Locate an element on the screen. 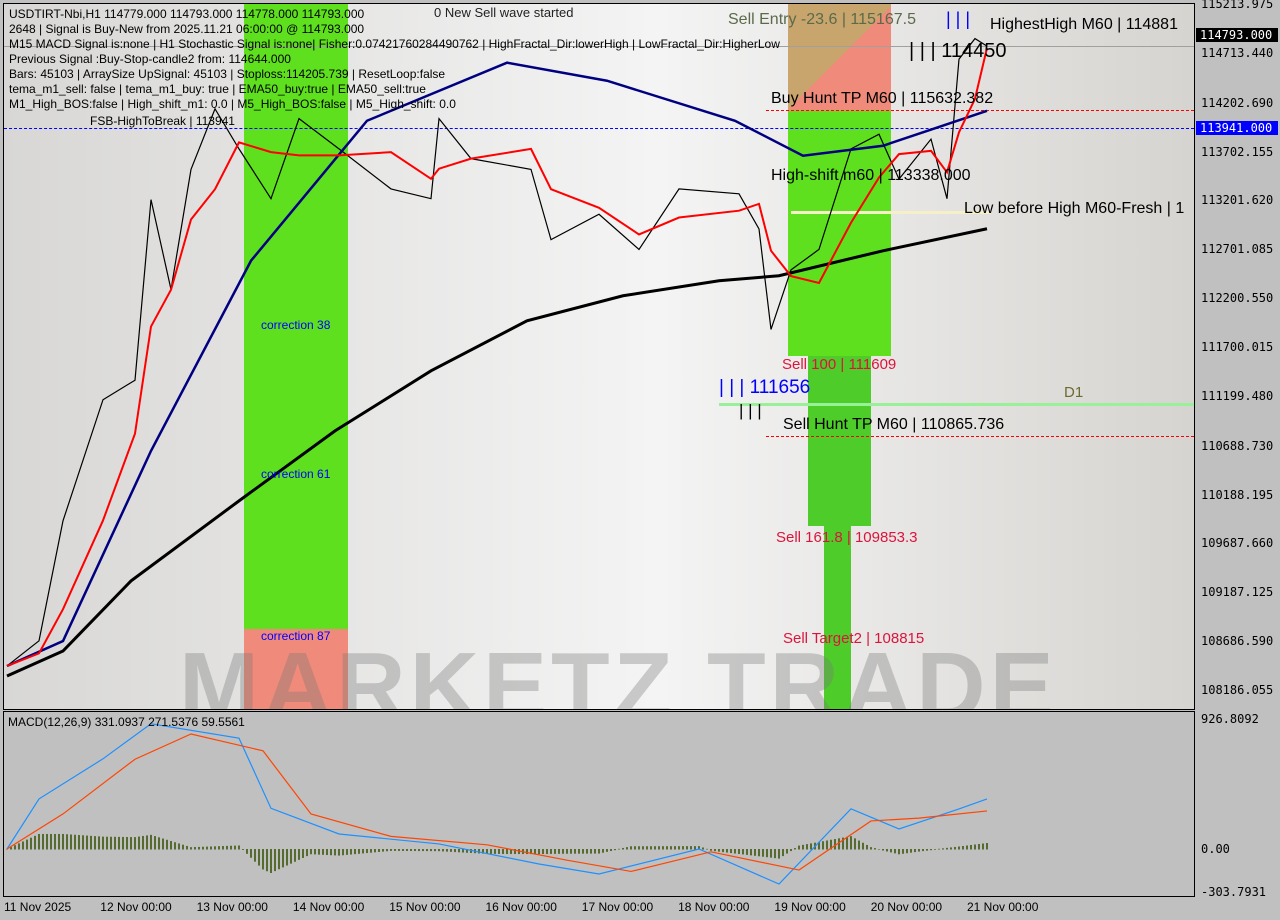  signal-line is located at coordinates (497, 803).